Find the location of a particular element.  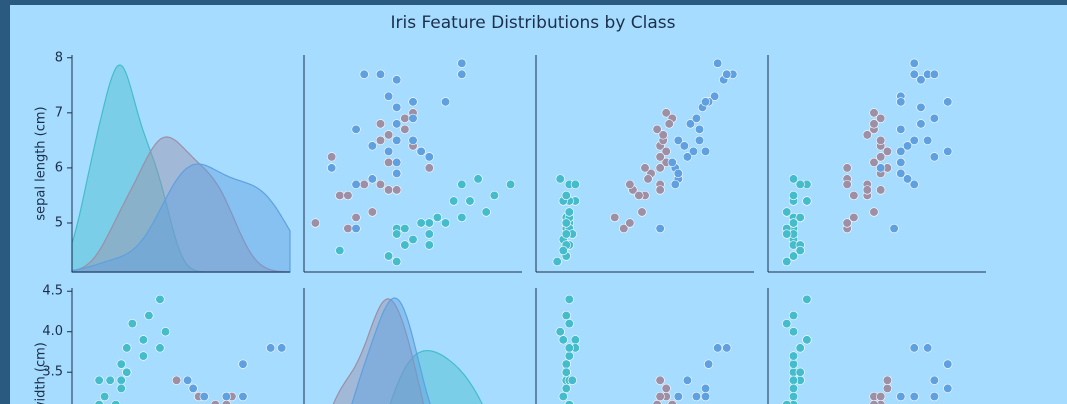

chart-title: Iris Feature Distributions by Class is located at coordinates (532, 23).